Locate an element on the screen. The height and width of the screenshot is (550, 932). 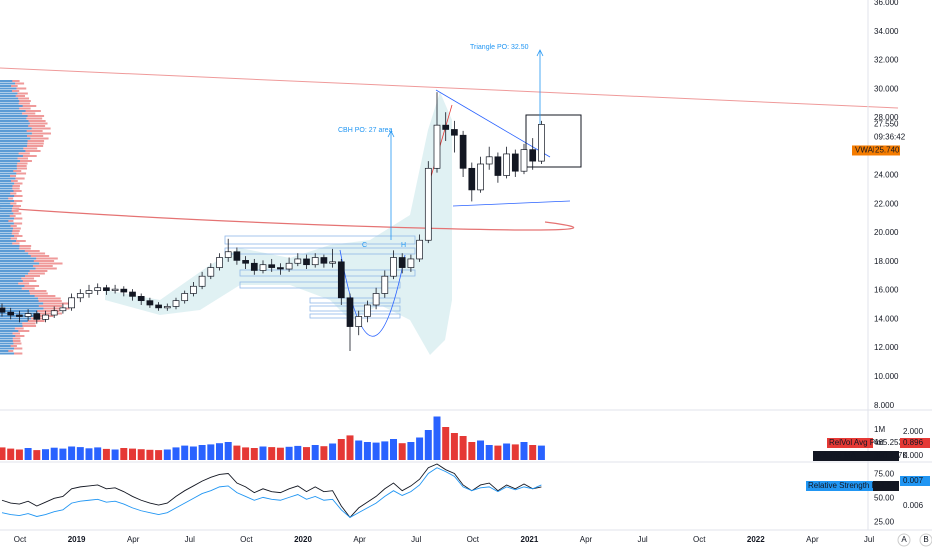
y-tick-label: 16.000 is located at coordinates (886, 290).